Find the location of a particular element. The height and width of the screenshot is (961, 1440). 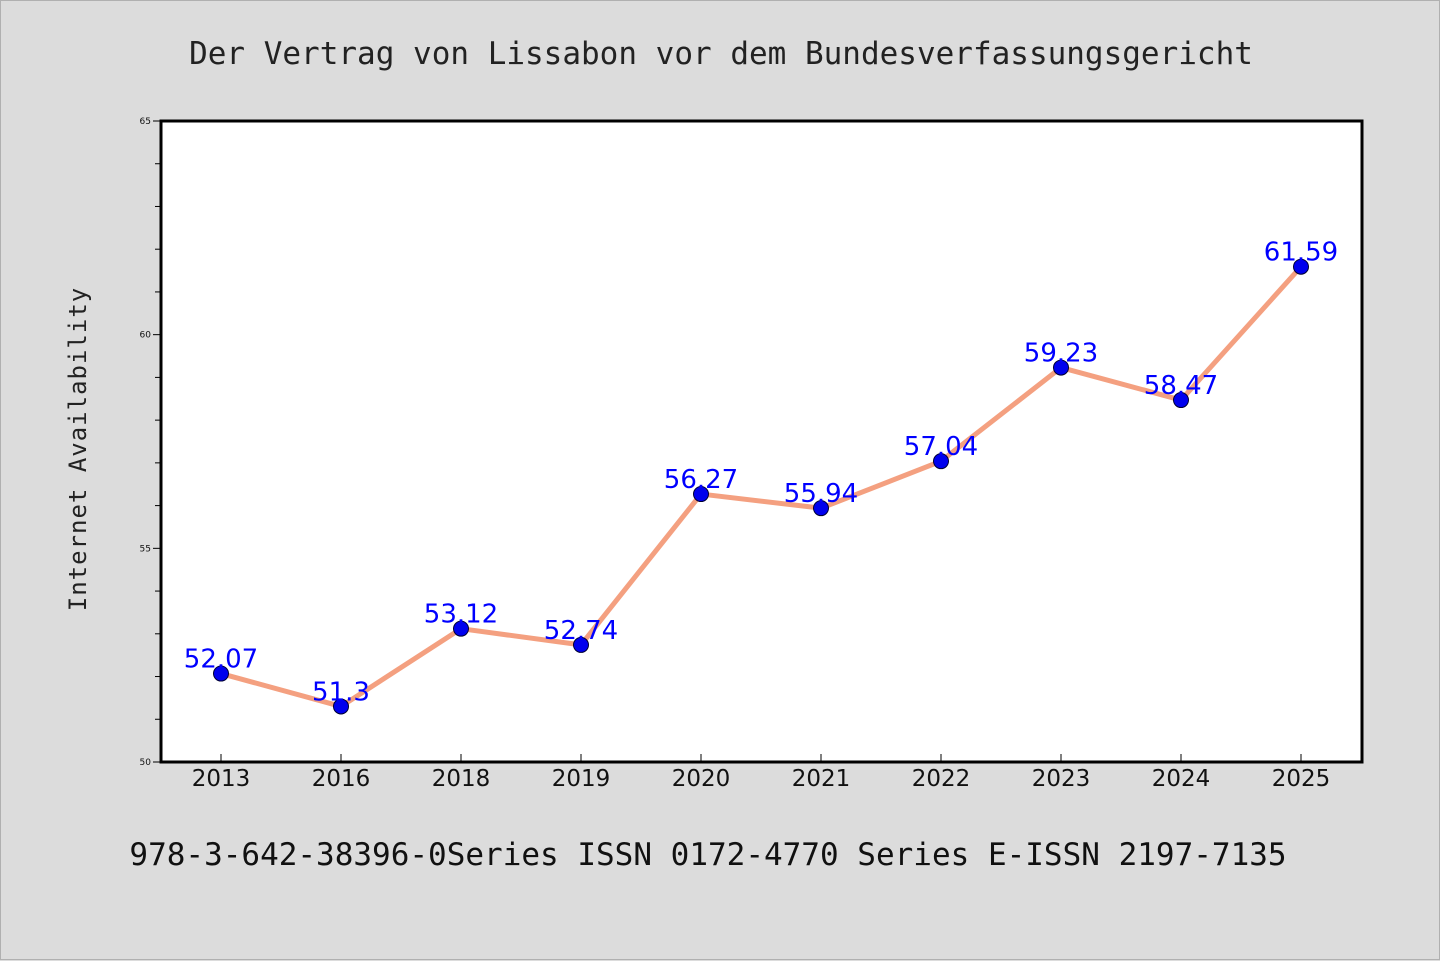

x-tick-label: 2022 is located at coordinates (941, 779).